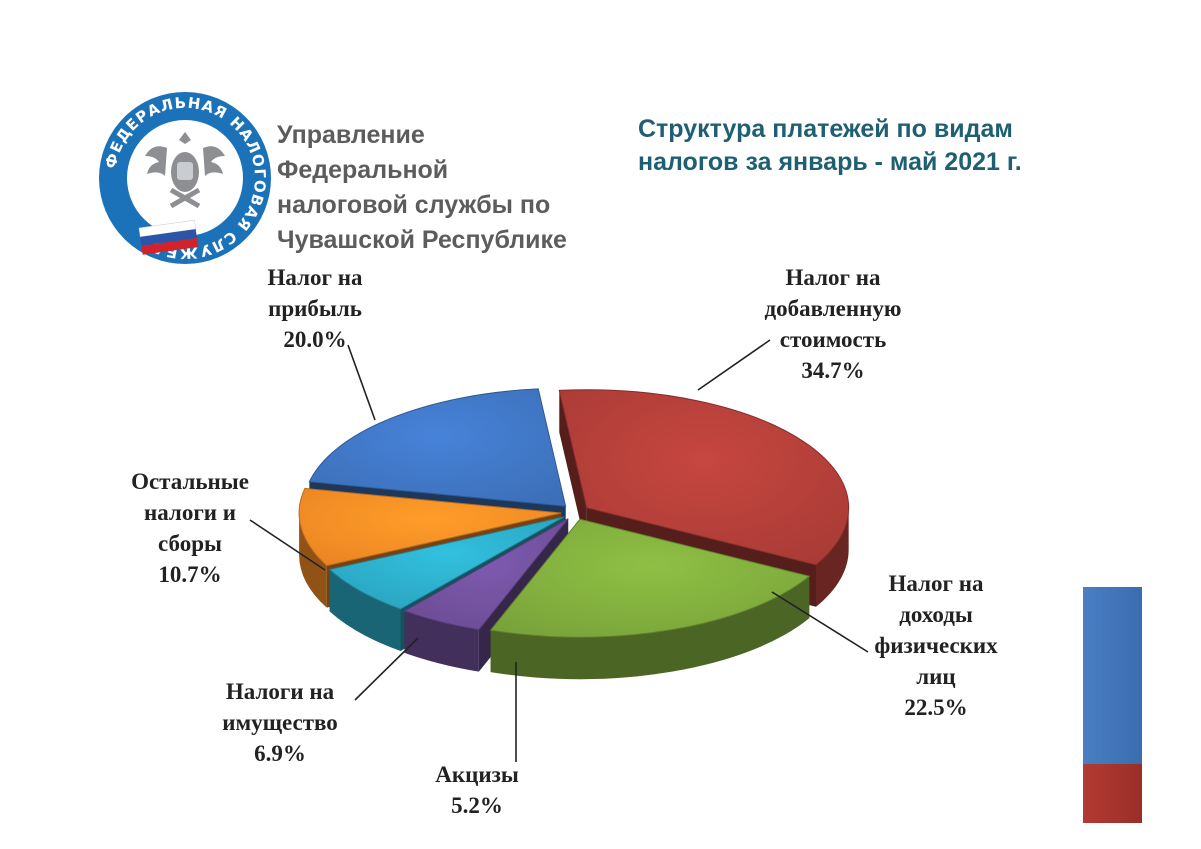  Describe the element at coordinates (936, 707) in the screenshot. I see `slice-value-ndfl: 22.5%` at that location.